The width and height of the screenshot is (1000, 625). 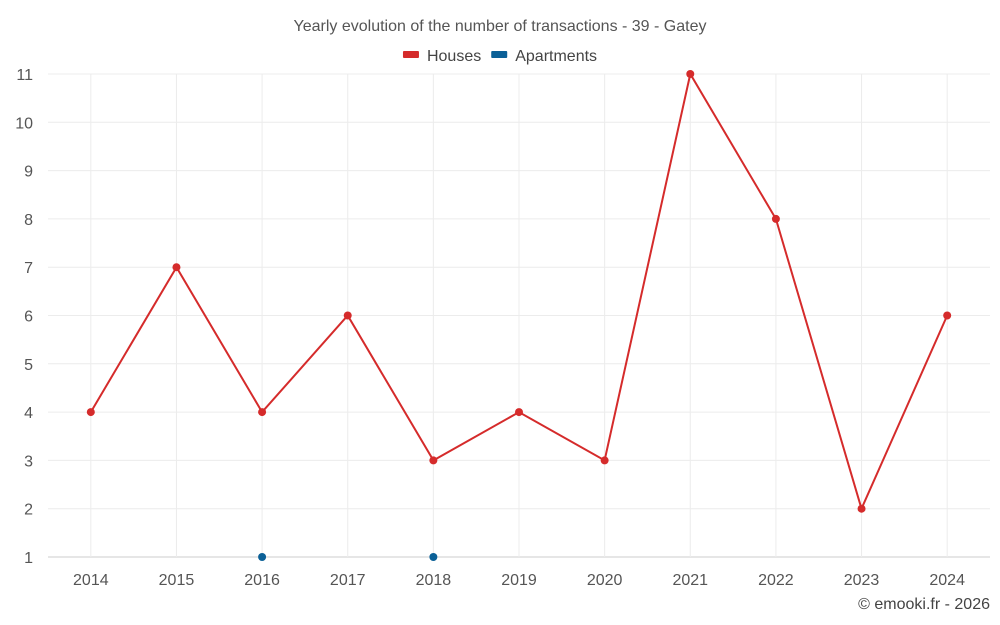 I want to click on y-tick-label: 5, so click(x=28, y=365).